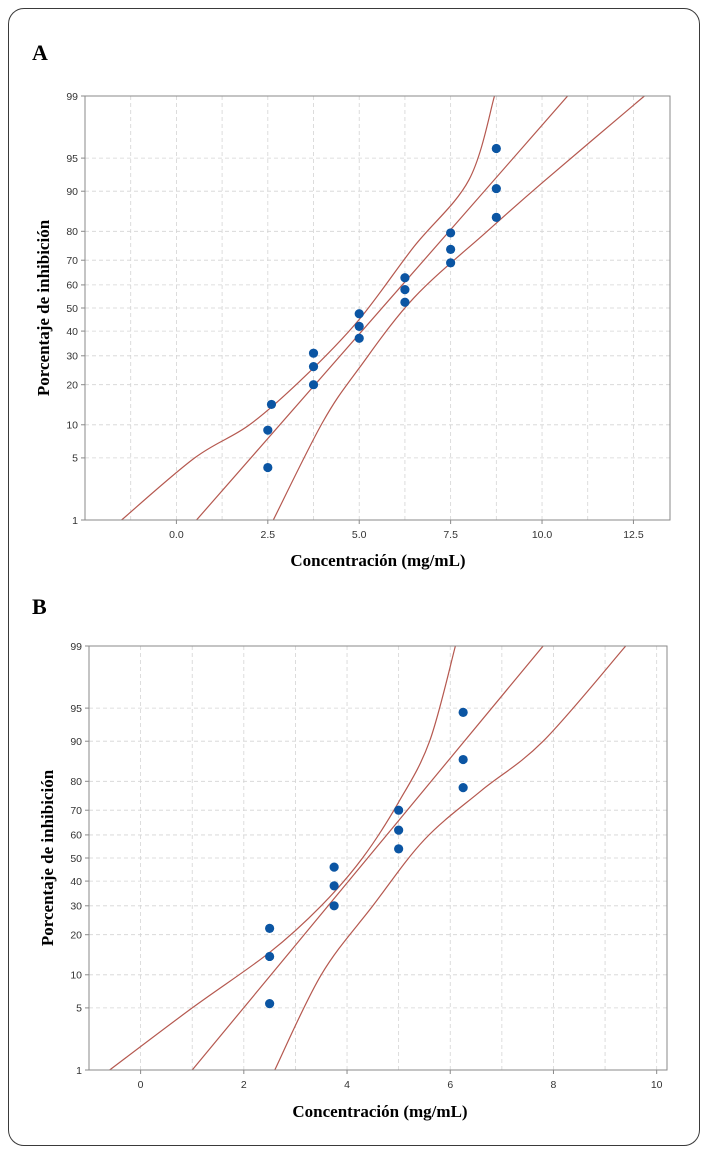 The image size is (710, 1156). Describe the element at coordinates (400, 1080) in the screenshot. I see `x-axis-ticks: 0 2 4 6 8 10` at that location.